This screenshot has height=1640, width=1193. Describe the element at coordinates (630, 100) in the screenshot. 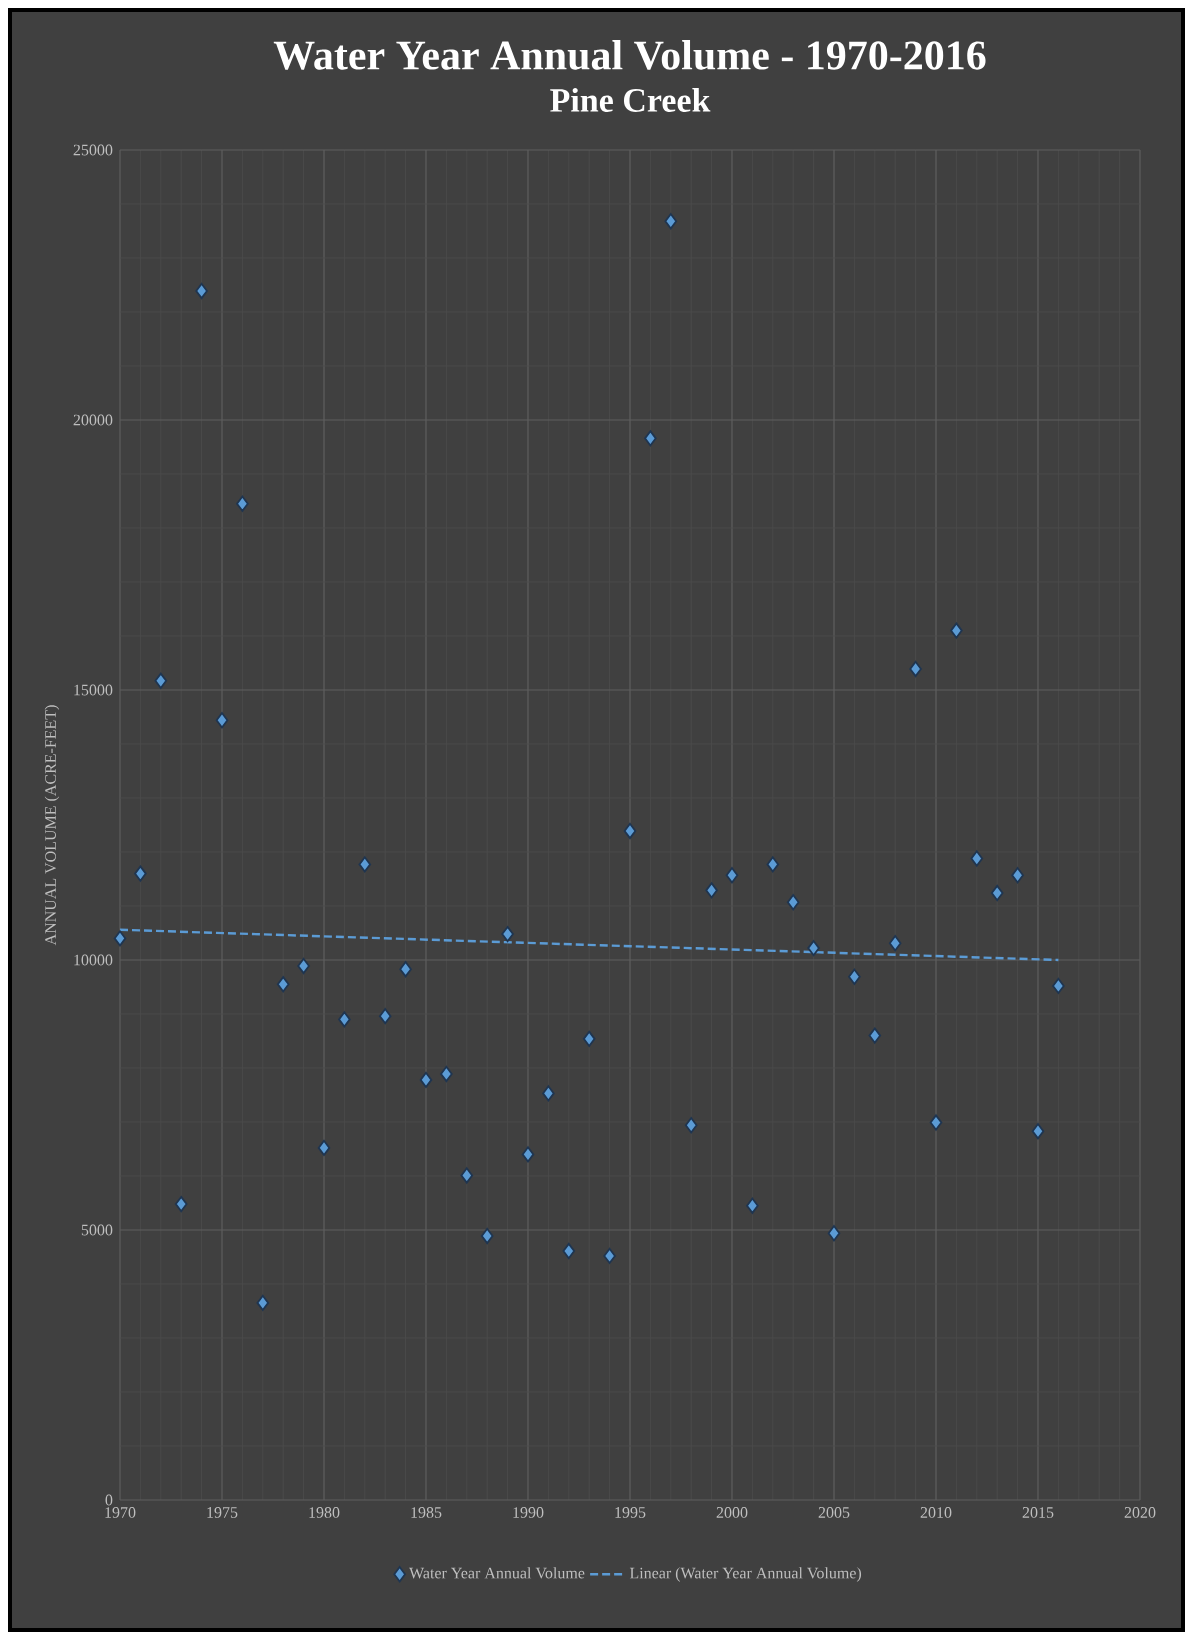

I see `chart-subtitle: Pine Creek` at that location.